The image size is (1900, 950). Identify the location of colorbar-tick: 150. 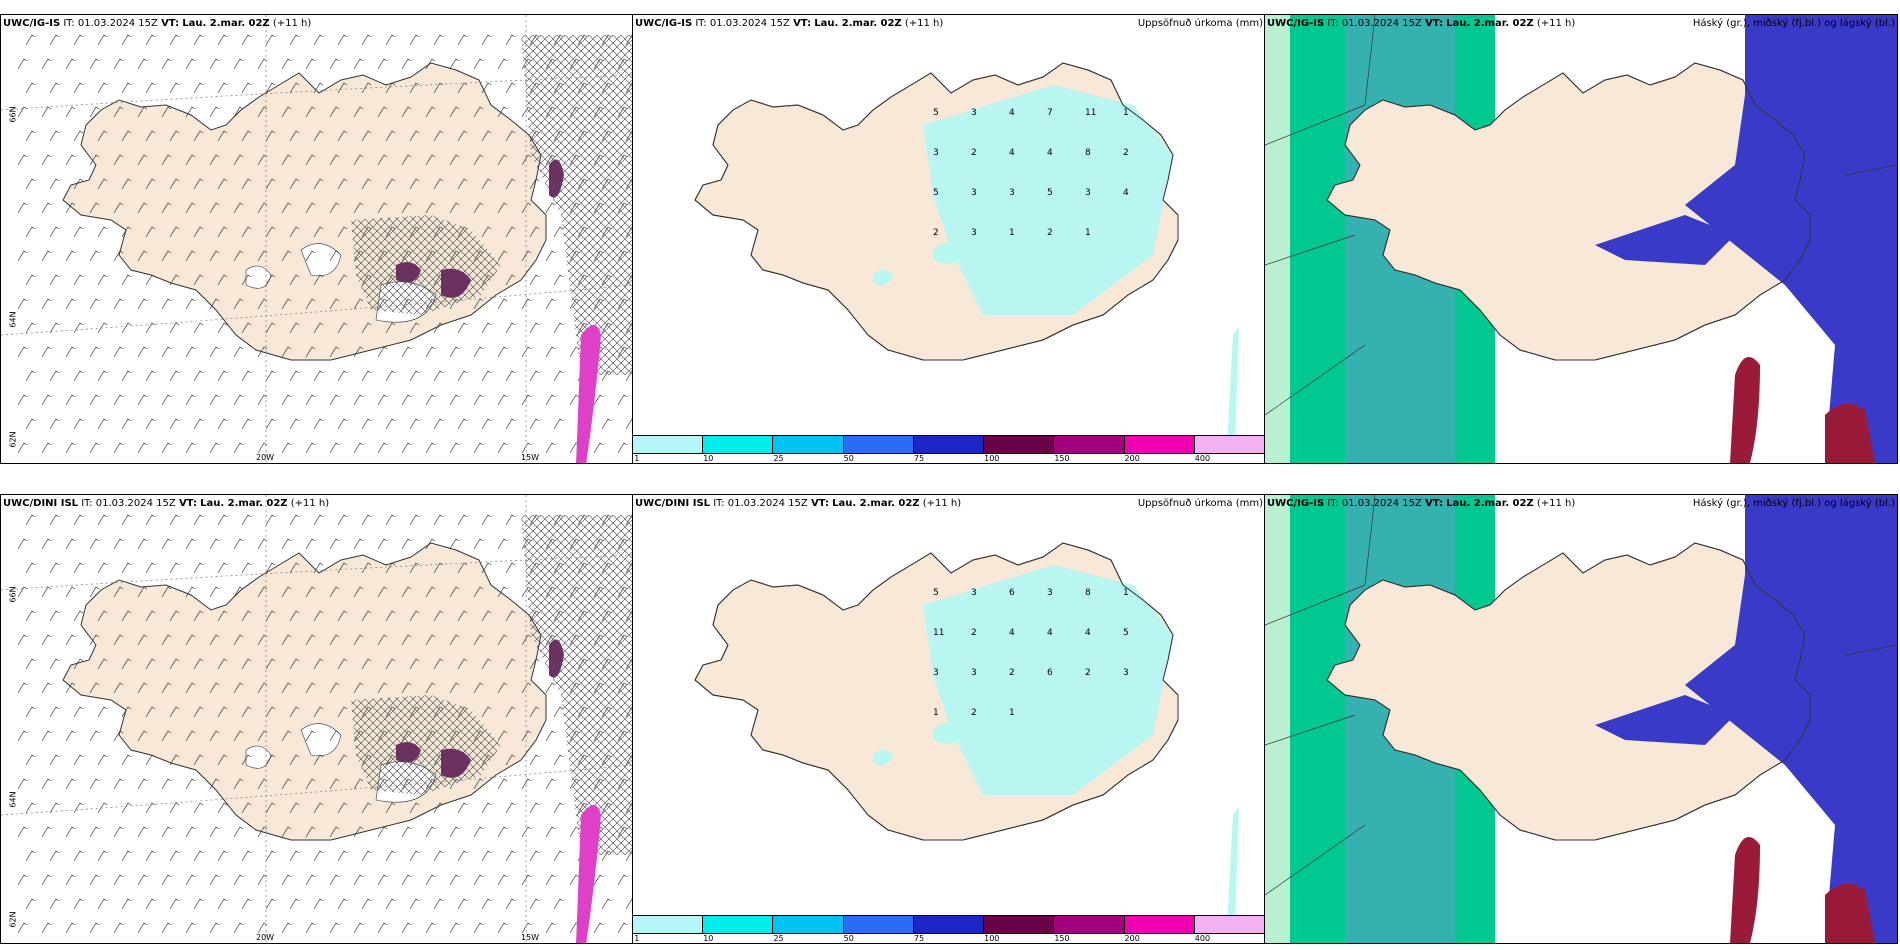
(1062, 458).